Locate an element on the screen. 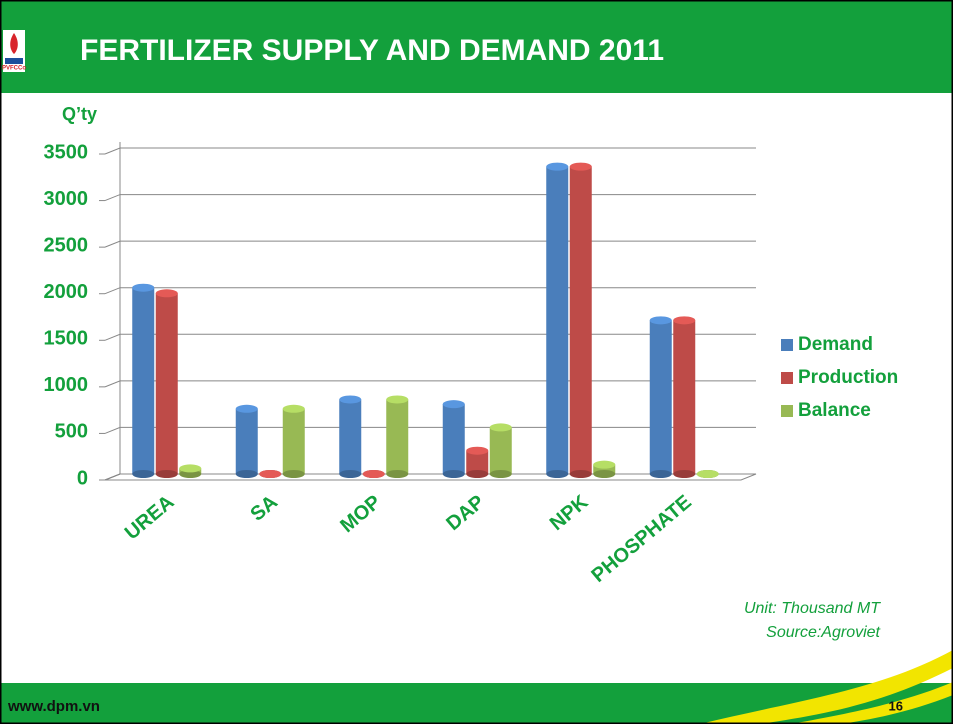 This screenshot has height=724, width=953. logo-bar is located at coordinates (14, 61).